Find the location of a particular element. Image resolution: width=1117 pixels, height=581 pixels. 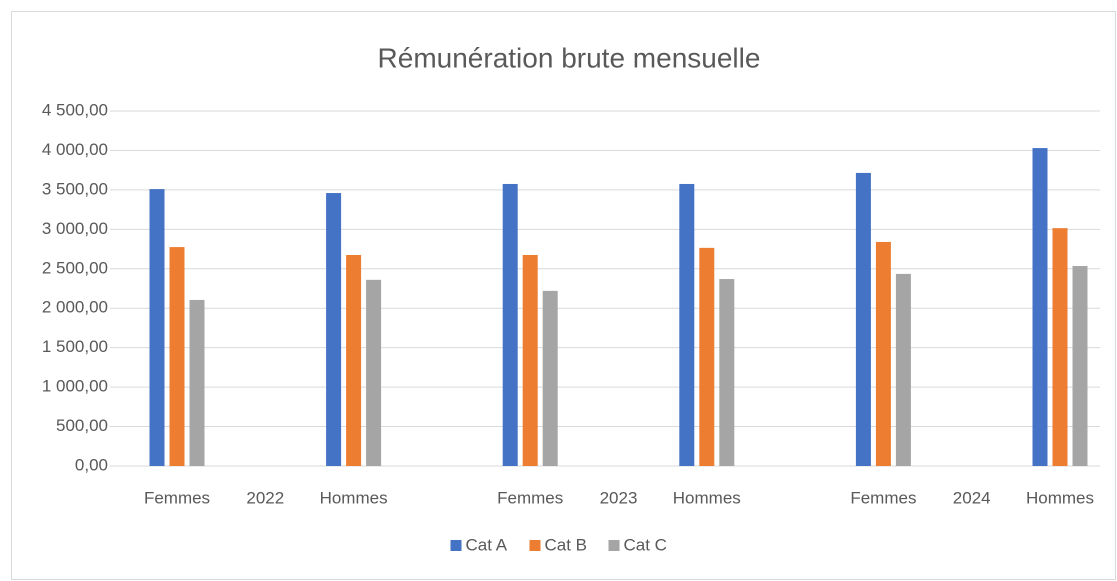

y-tick-label: 3 500,00 is located at coordinates (75, 188).